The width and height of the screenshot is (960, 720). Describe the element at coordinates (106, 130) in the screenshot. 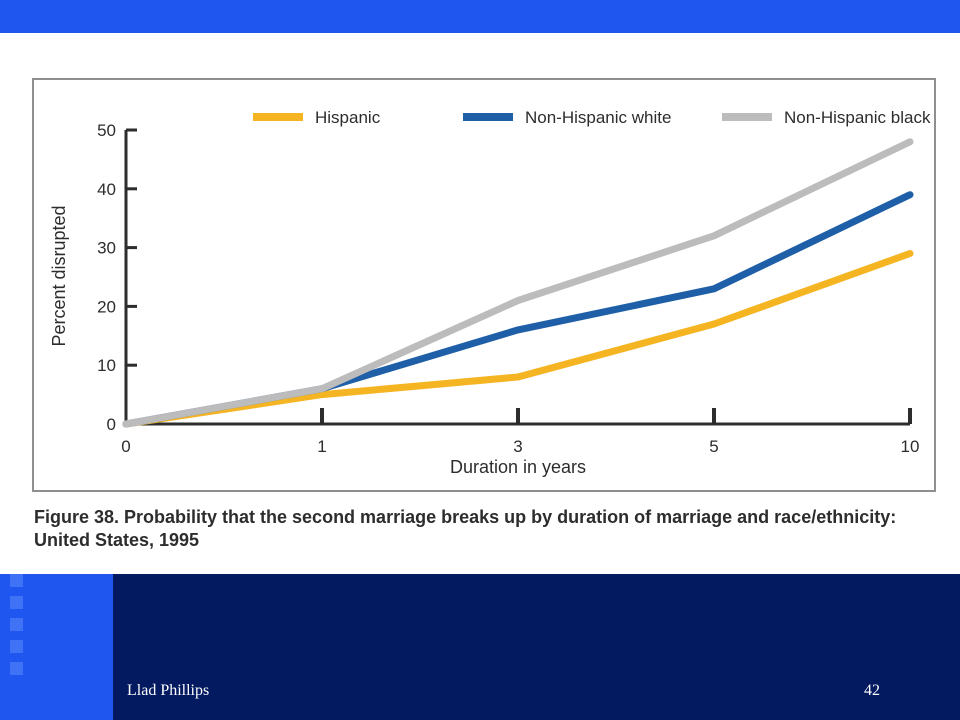

I see `y-tick-label: 50` at that location.